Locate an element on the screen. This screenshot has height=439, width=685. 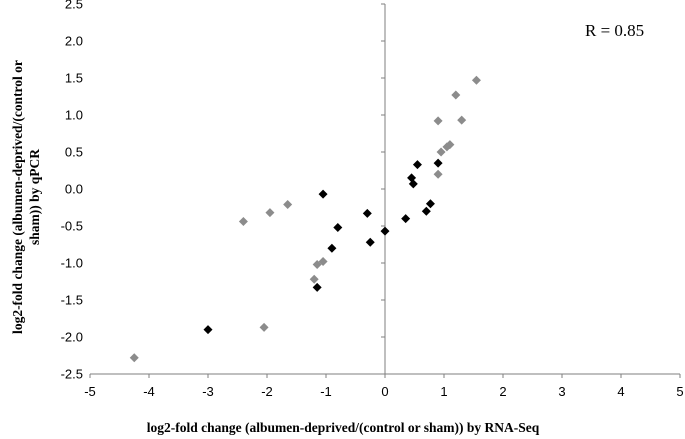
x-tick-label: 1 is located at coordinates (443, 391).